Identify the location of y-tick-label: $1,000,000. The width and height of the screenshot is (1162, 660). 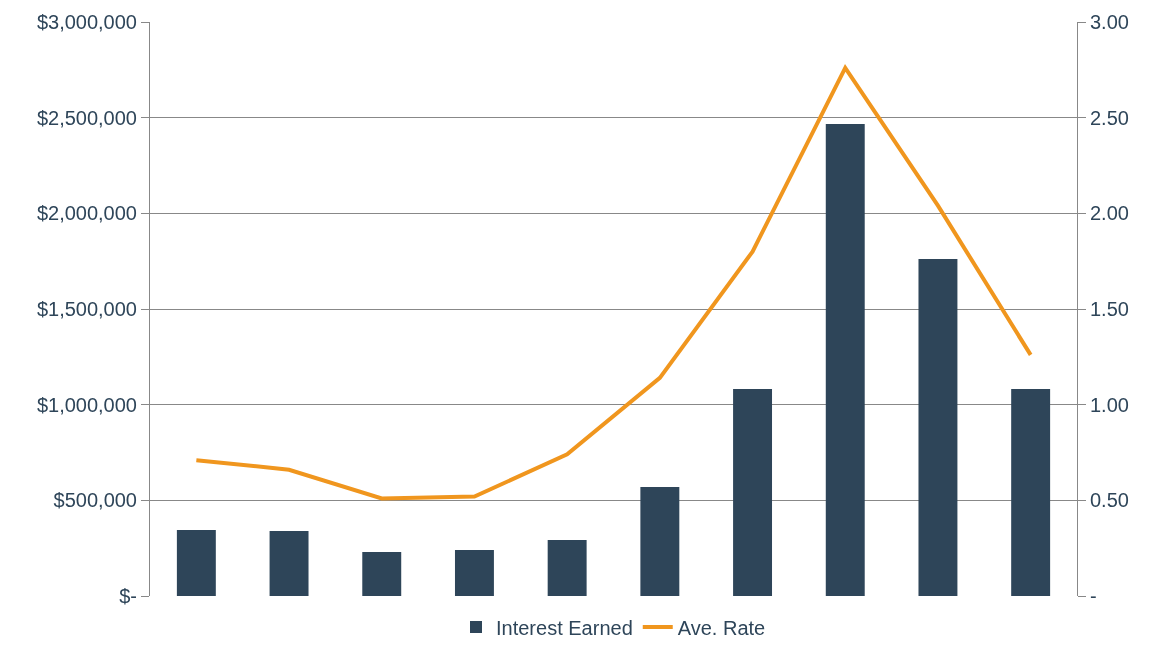
(86, 404).